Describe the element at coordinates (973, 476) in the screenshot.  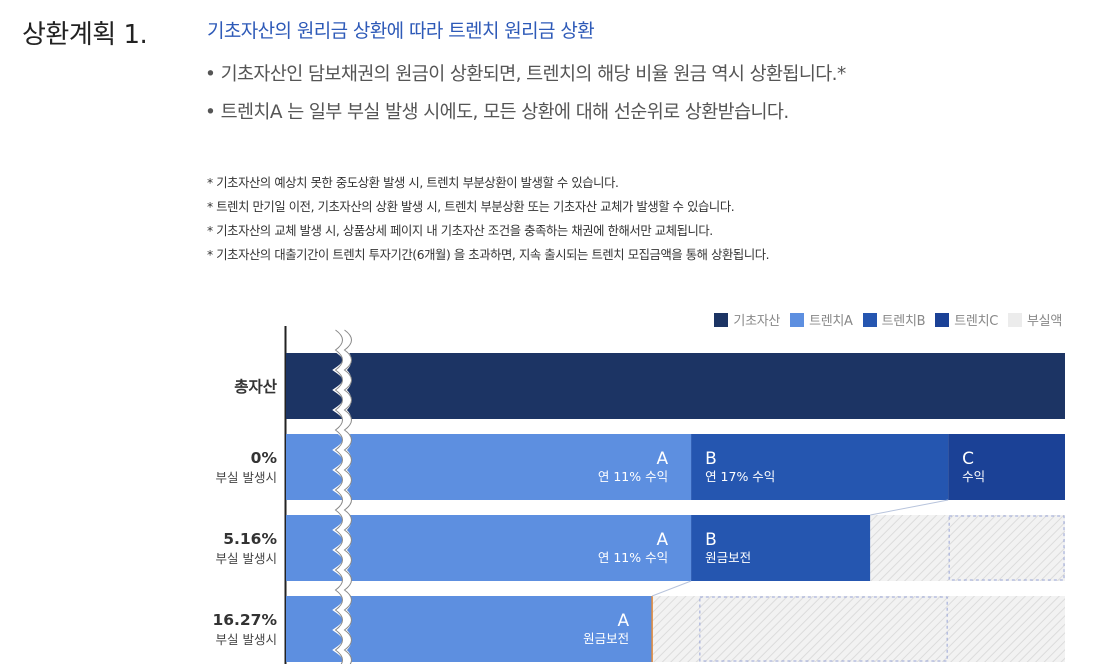
I see `segment-note: 수익` at that location.